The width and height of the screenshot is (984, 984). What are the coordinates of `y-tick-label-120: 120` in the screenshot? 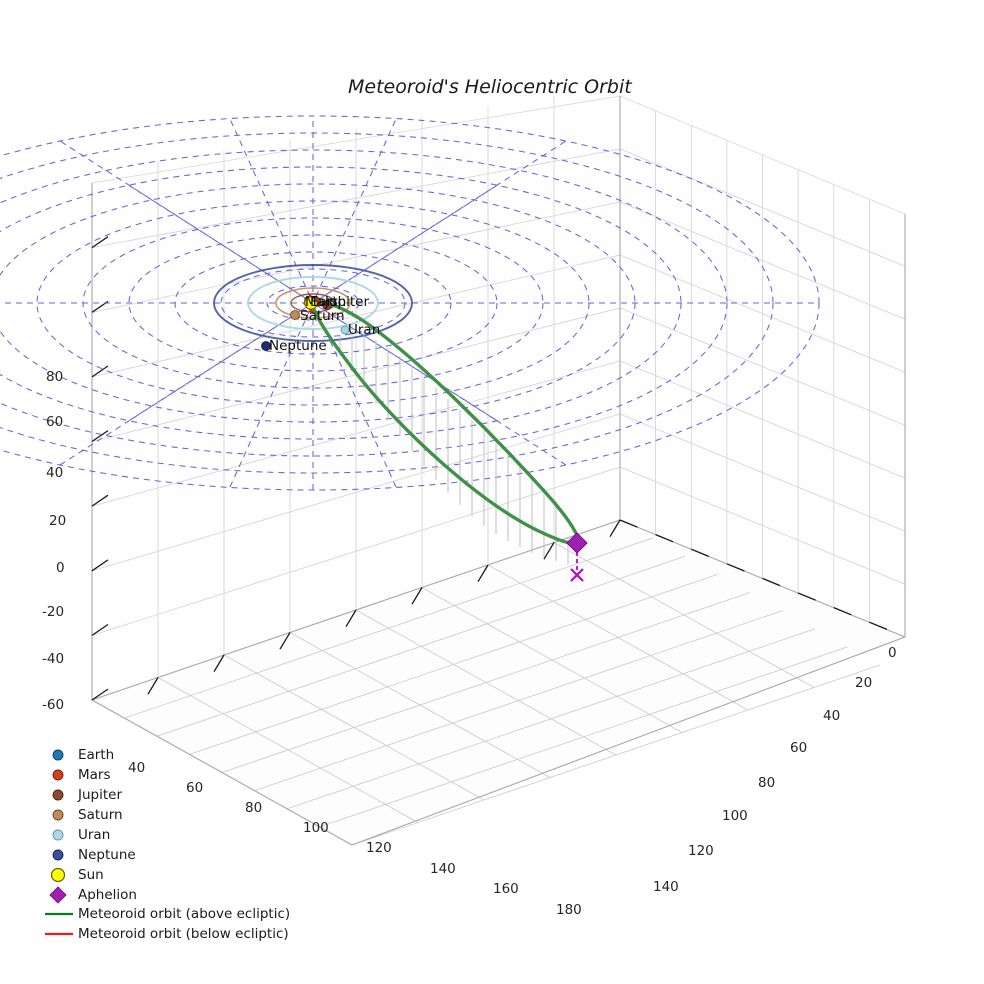 It's located at (701, 851).